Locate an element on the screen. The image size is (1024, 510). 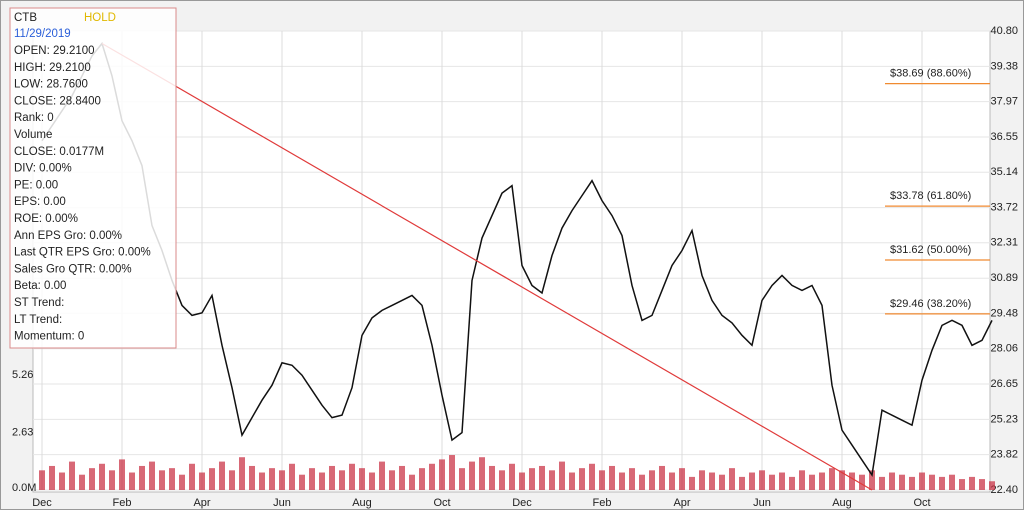
y-tick-label: 22.40 is located at coordinates (1004, 490).